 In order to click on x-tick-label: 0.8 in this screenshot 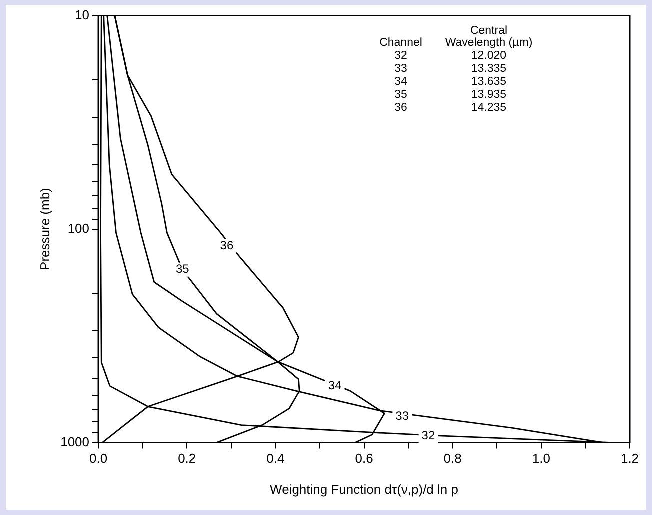, I will do `click(453, 458)`.